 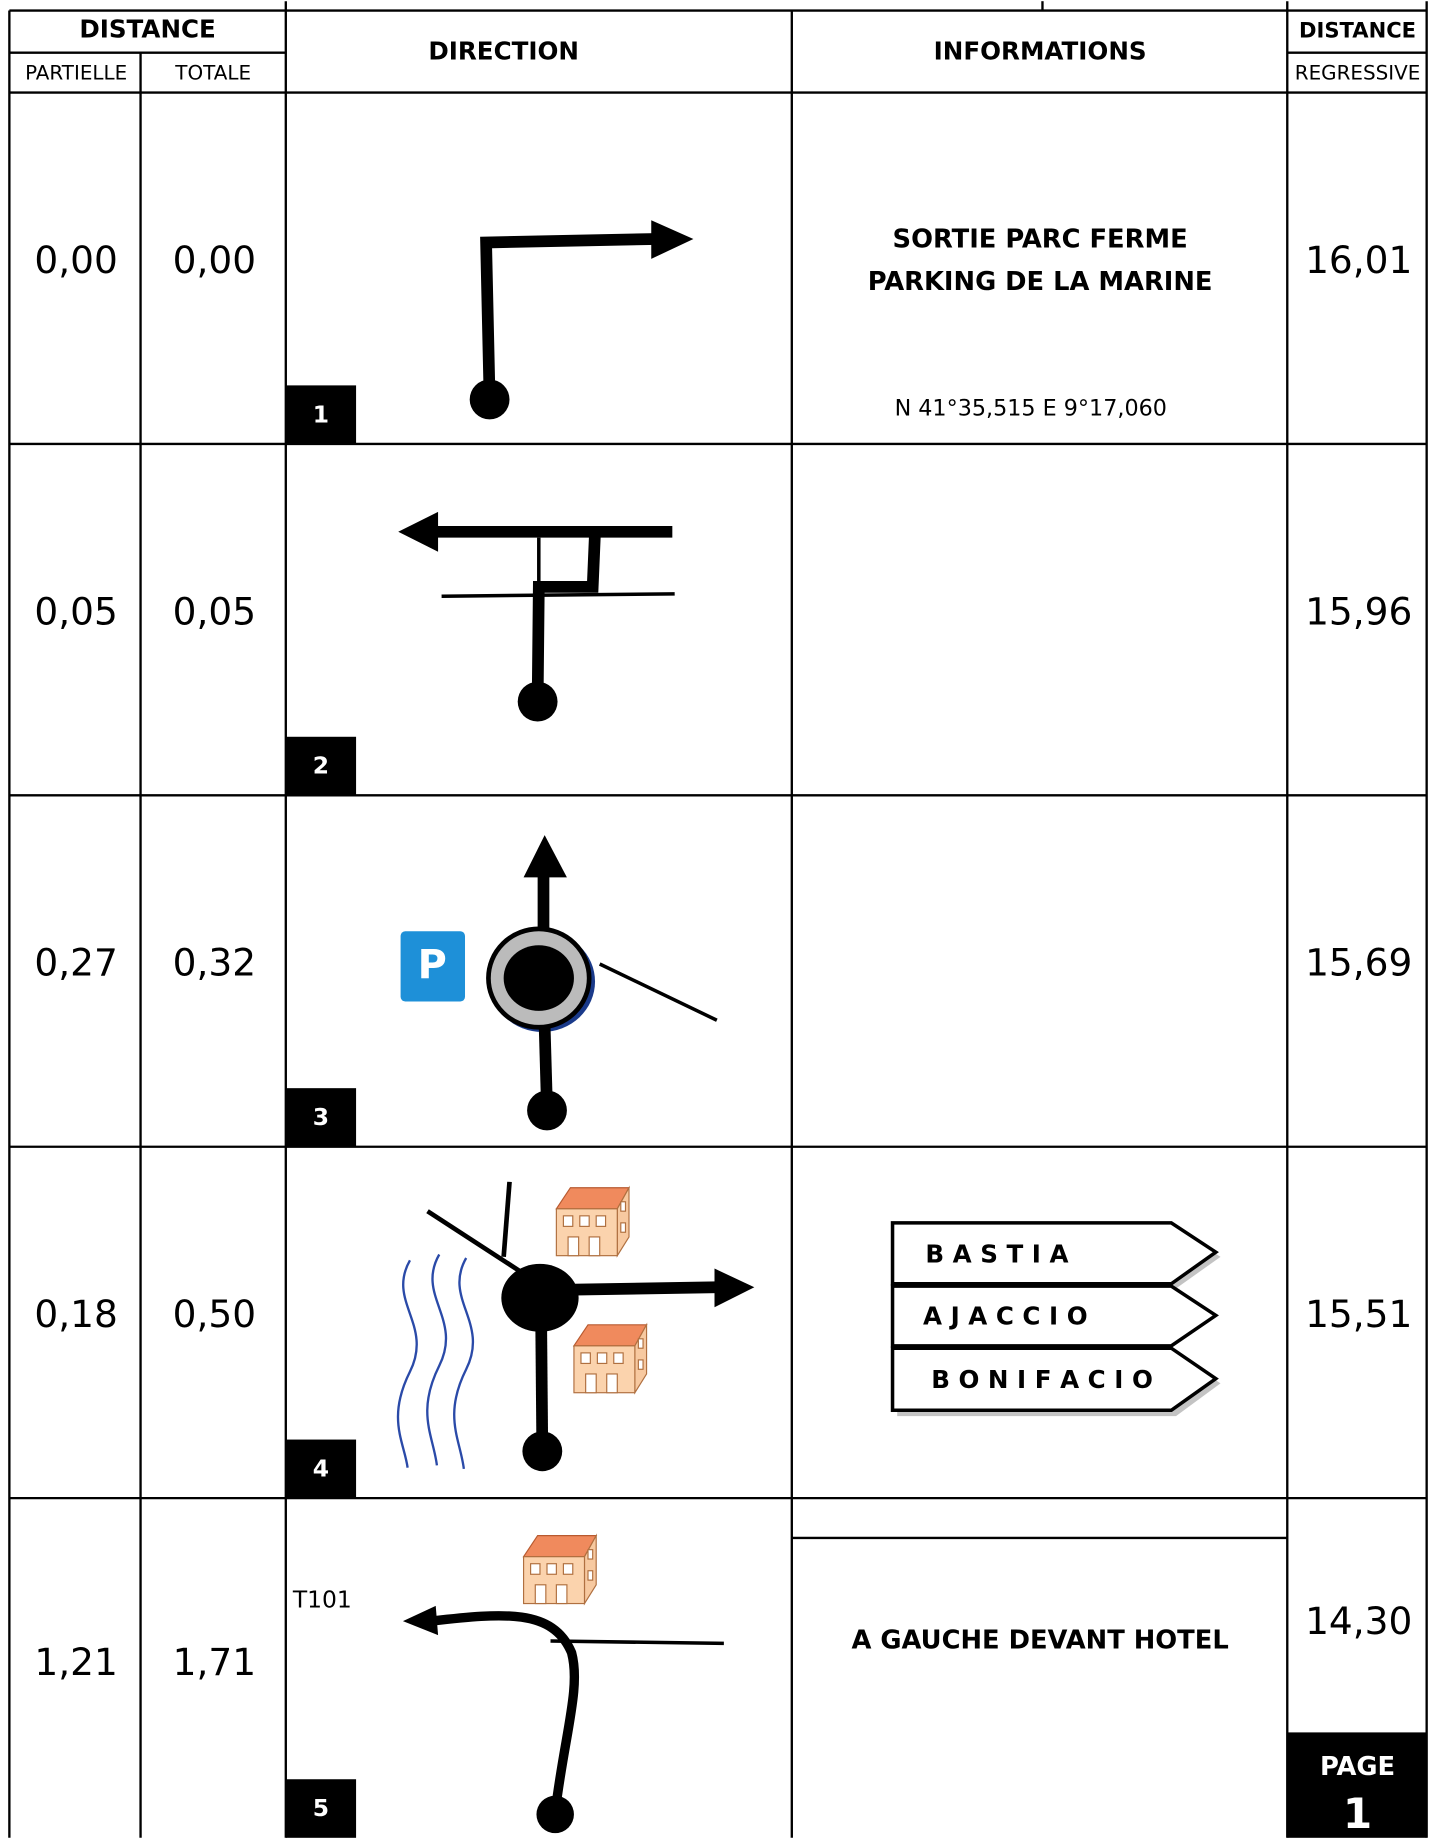 I want to click on step-number: 1, so click(x=321, y=414).